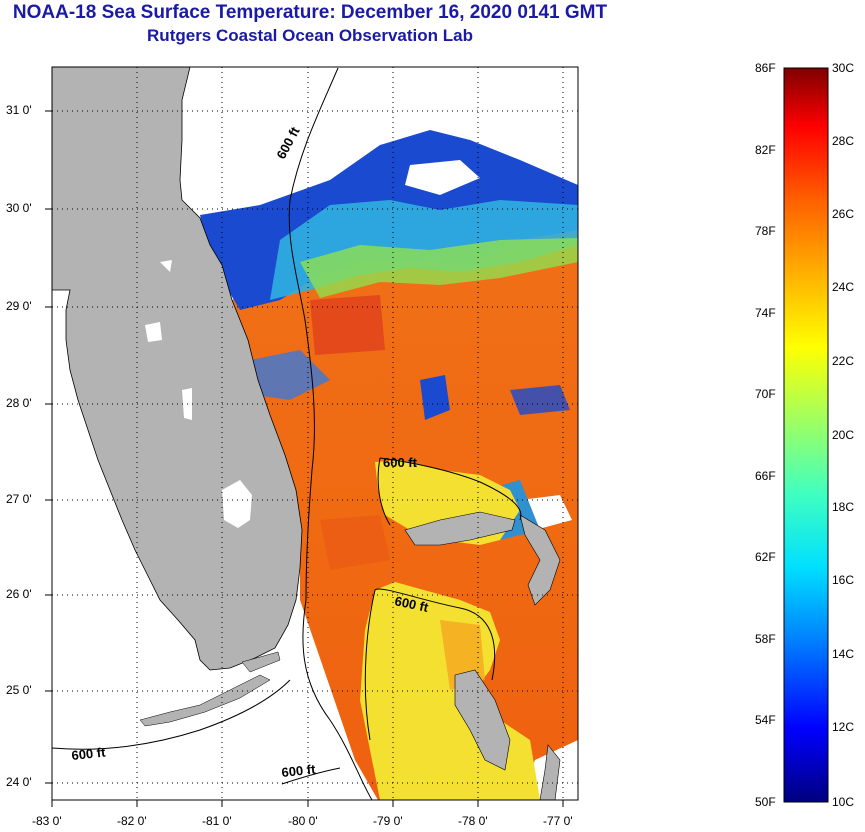 This screenshot has height=832, width=865. I want to click on colorbar-f-label: 78F, so click(765, 231).